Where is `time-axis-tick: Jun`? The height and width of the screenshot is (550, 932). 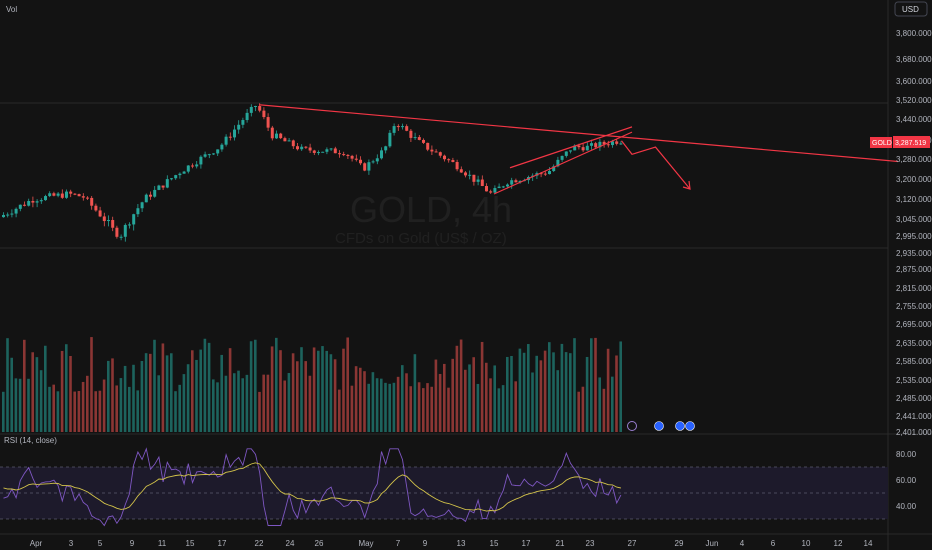
time-axis-tick: Jun is located at coordinates (712, 543).